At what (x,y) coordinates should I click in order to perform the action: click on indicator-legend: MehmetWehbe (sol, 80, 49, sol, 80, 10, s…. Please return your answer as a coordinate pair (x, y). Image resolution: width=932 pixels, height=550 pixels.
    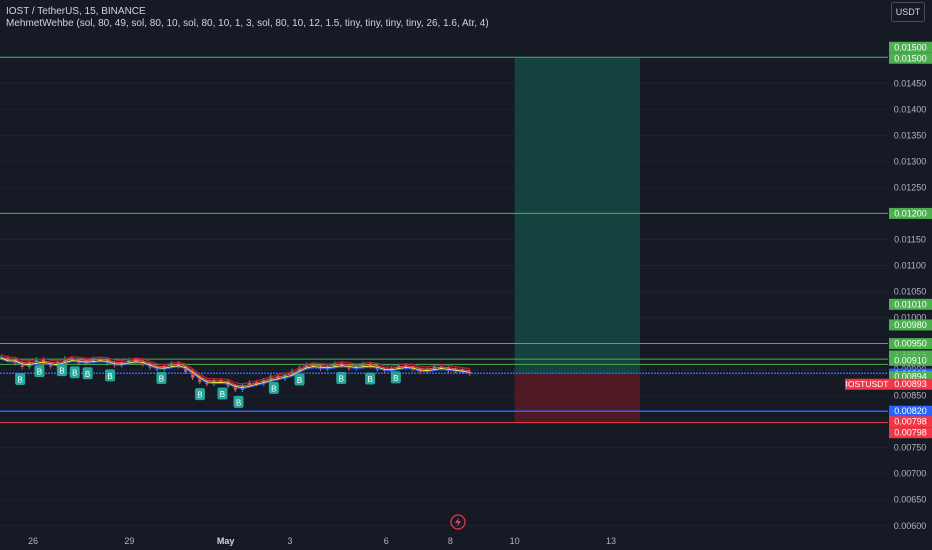
    Looking at the image, I should click on (247, 23).